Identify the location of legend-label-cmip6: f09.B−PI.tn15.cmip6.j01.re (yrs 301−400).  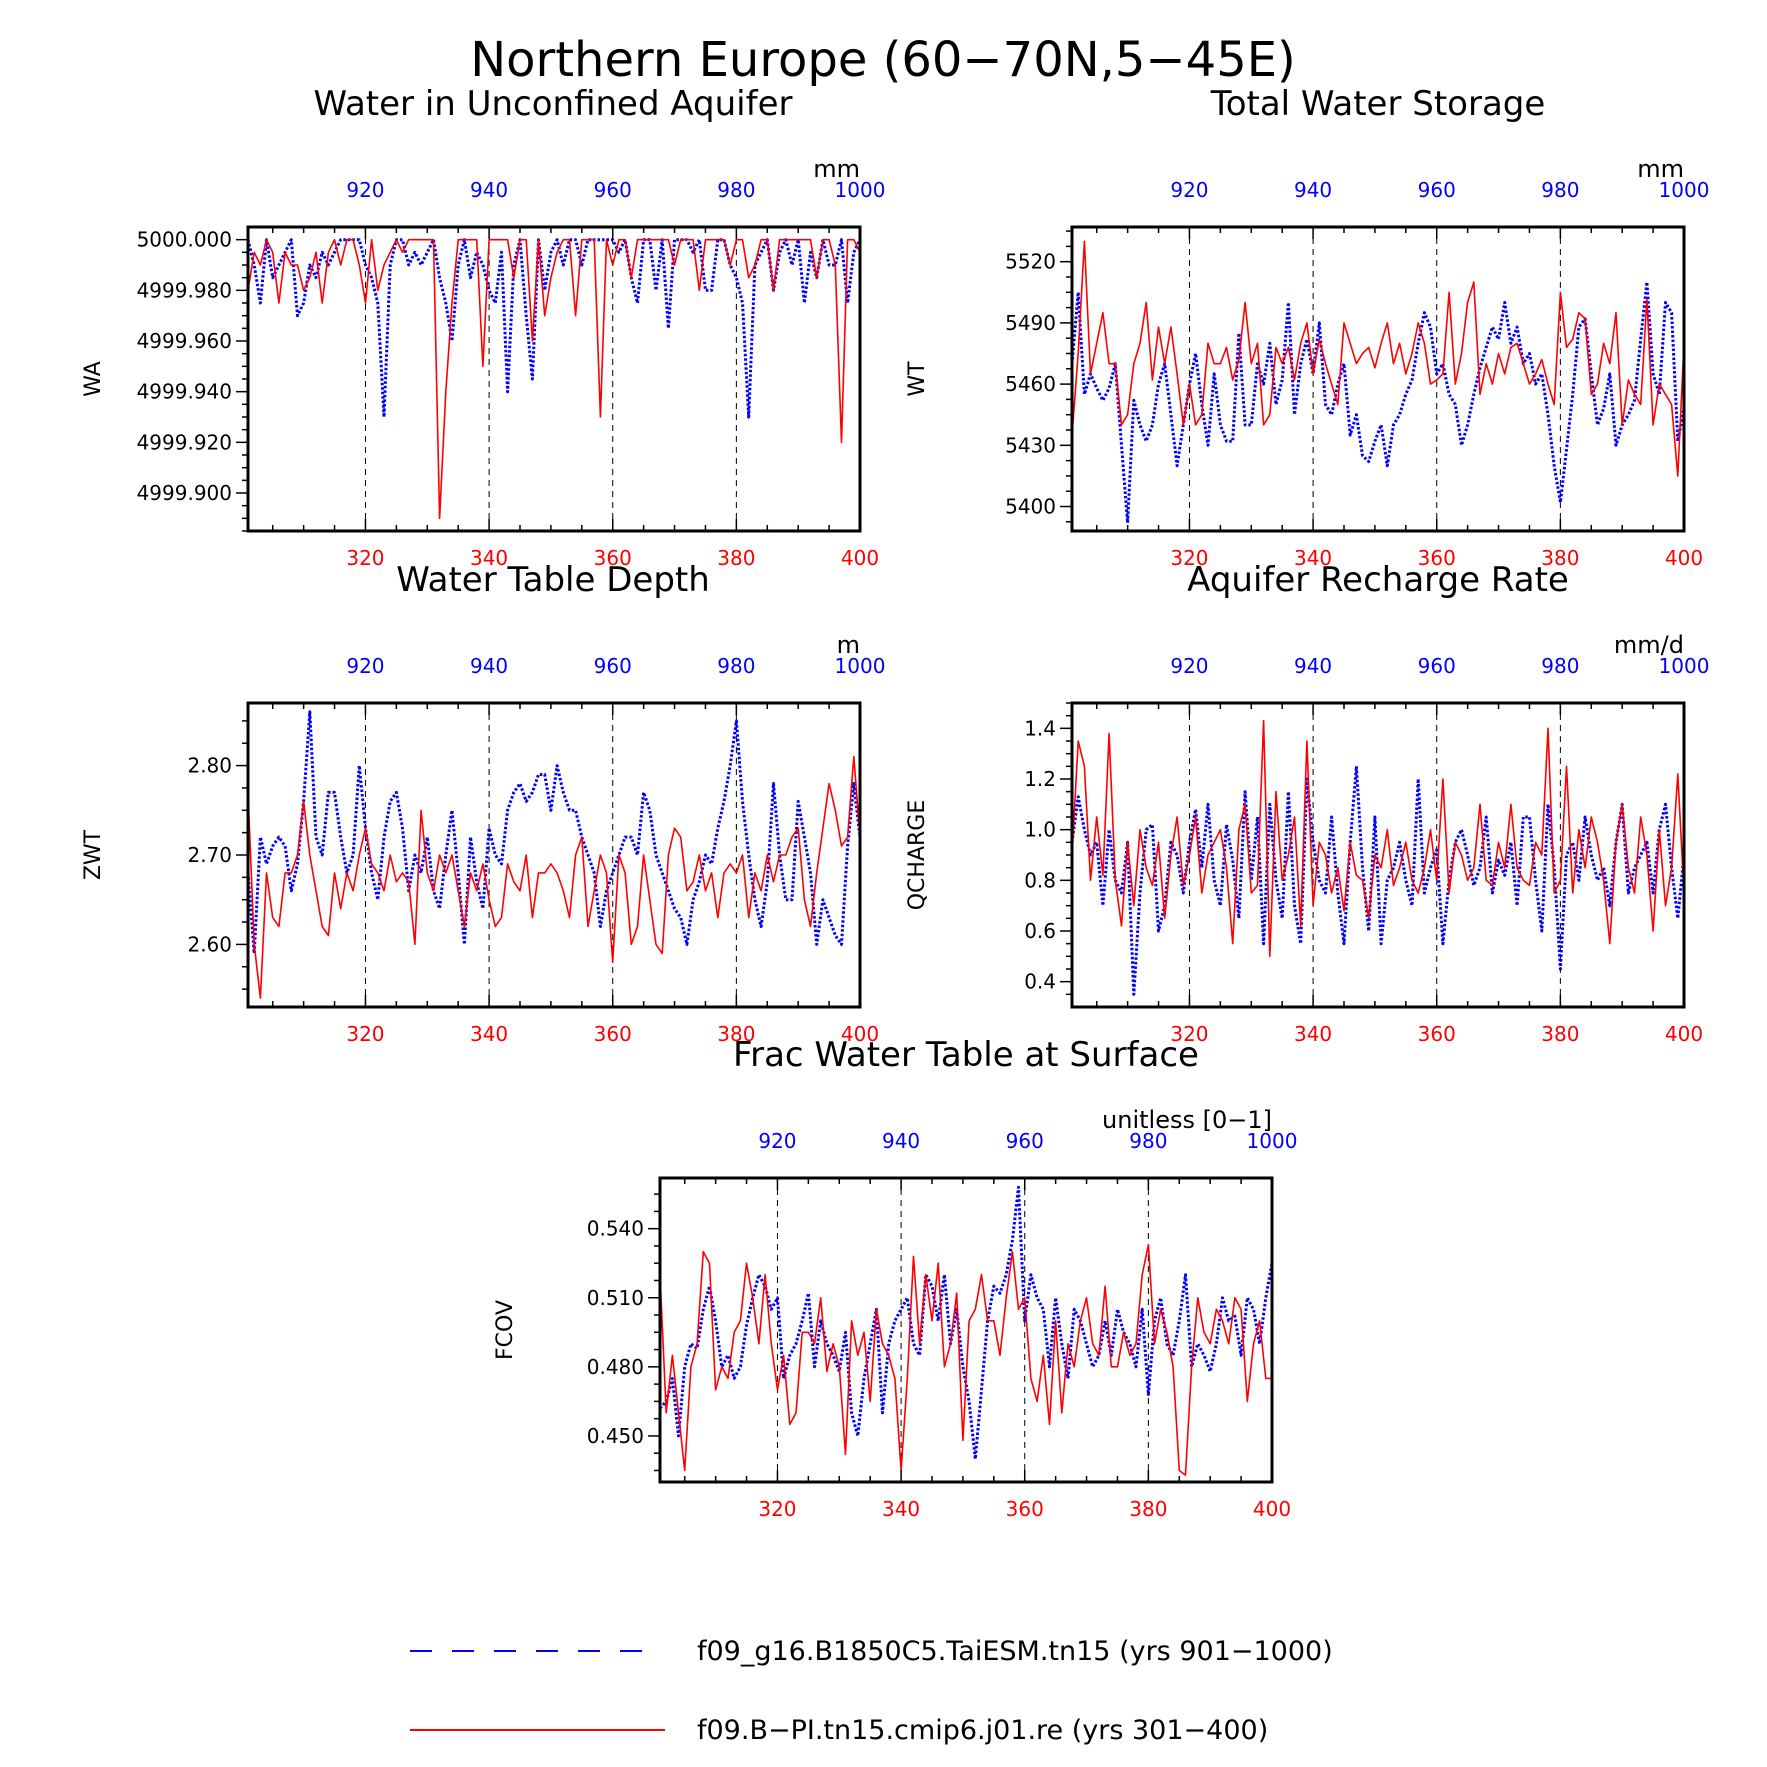
(982, 1730).